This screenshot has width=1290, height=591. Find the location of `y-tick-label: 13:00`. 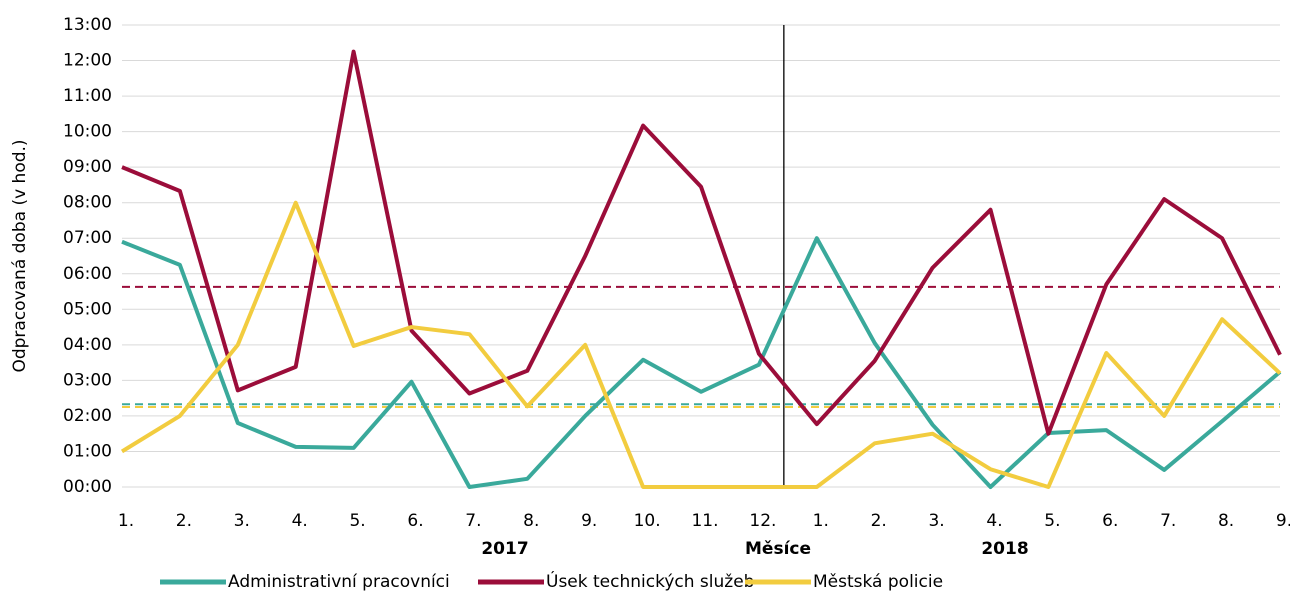

y-tick-label: 13:00 is located at coordinates (87, 25).